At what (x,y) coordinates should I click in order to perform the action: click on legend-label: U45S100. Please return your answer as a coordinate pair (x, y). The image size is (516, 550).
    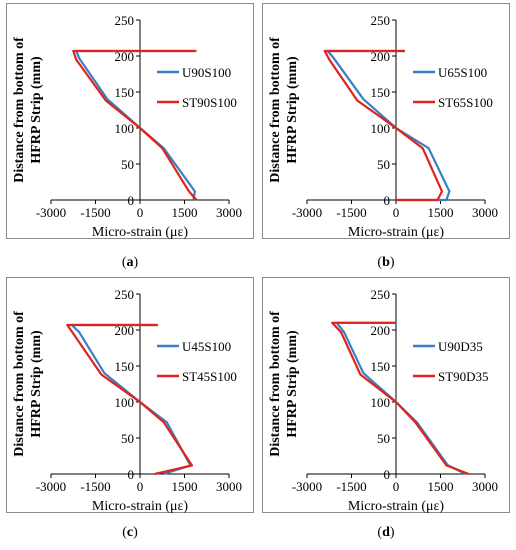
    Looking at the image, I should click on (206, 346).